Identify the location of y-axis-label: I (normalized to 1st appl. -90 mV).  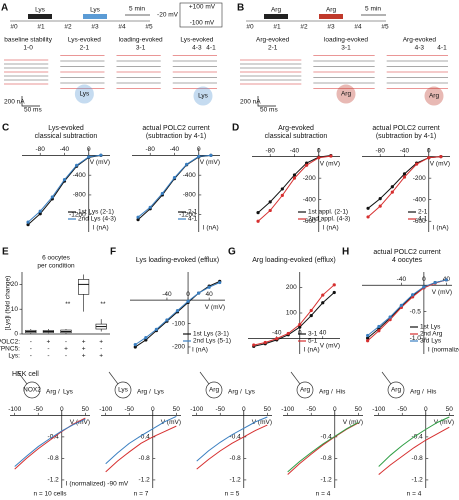
(443, 350).